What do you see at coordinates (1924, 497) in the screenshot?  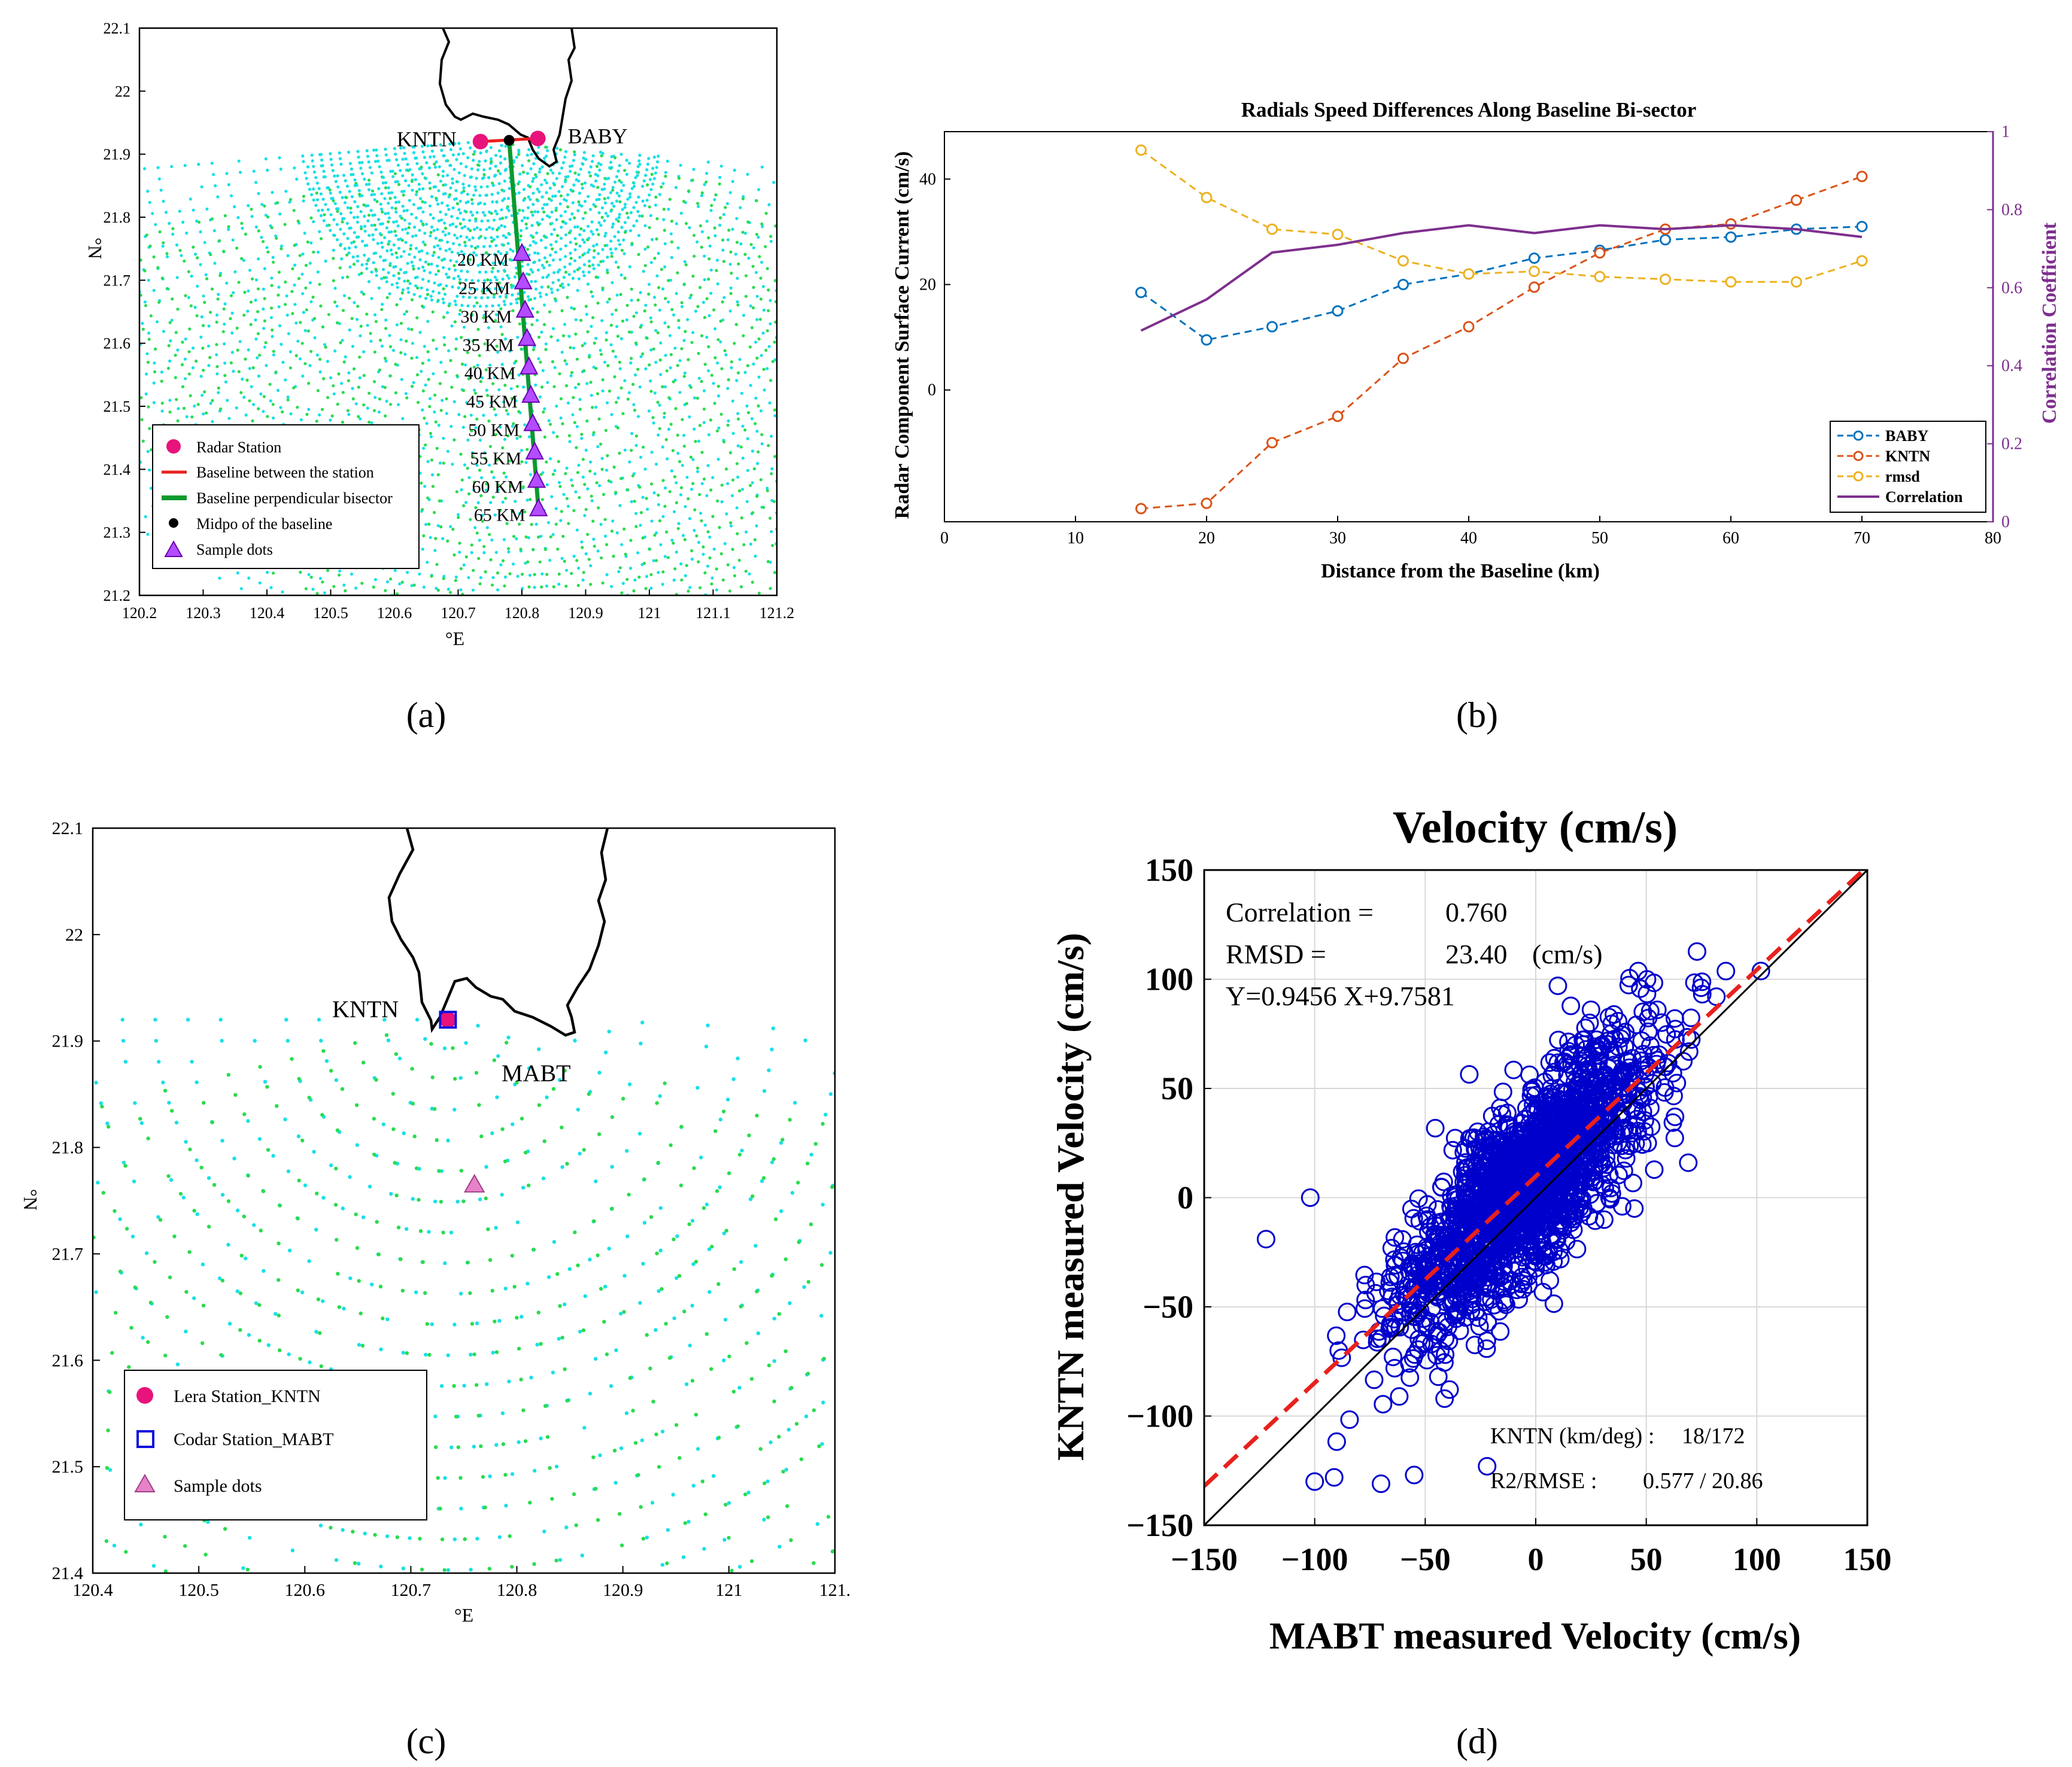 I see `legend-b-label: Correlation` at bounding box center [1924, 497].